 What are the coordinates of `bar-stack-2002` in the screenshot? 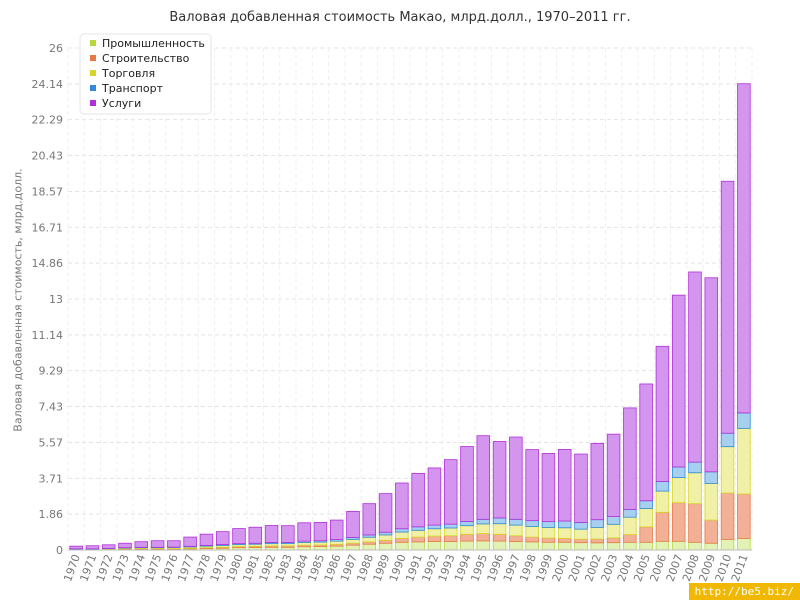 It's located at (597, 497).